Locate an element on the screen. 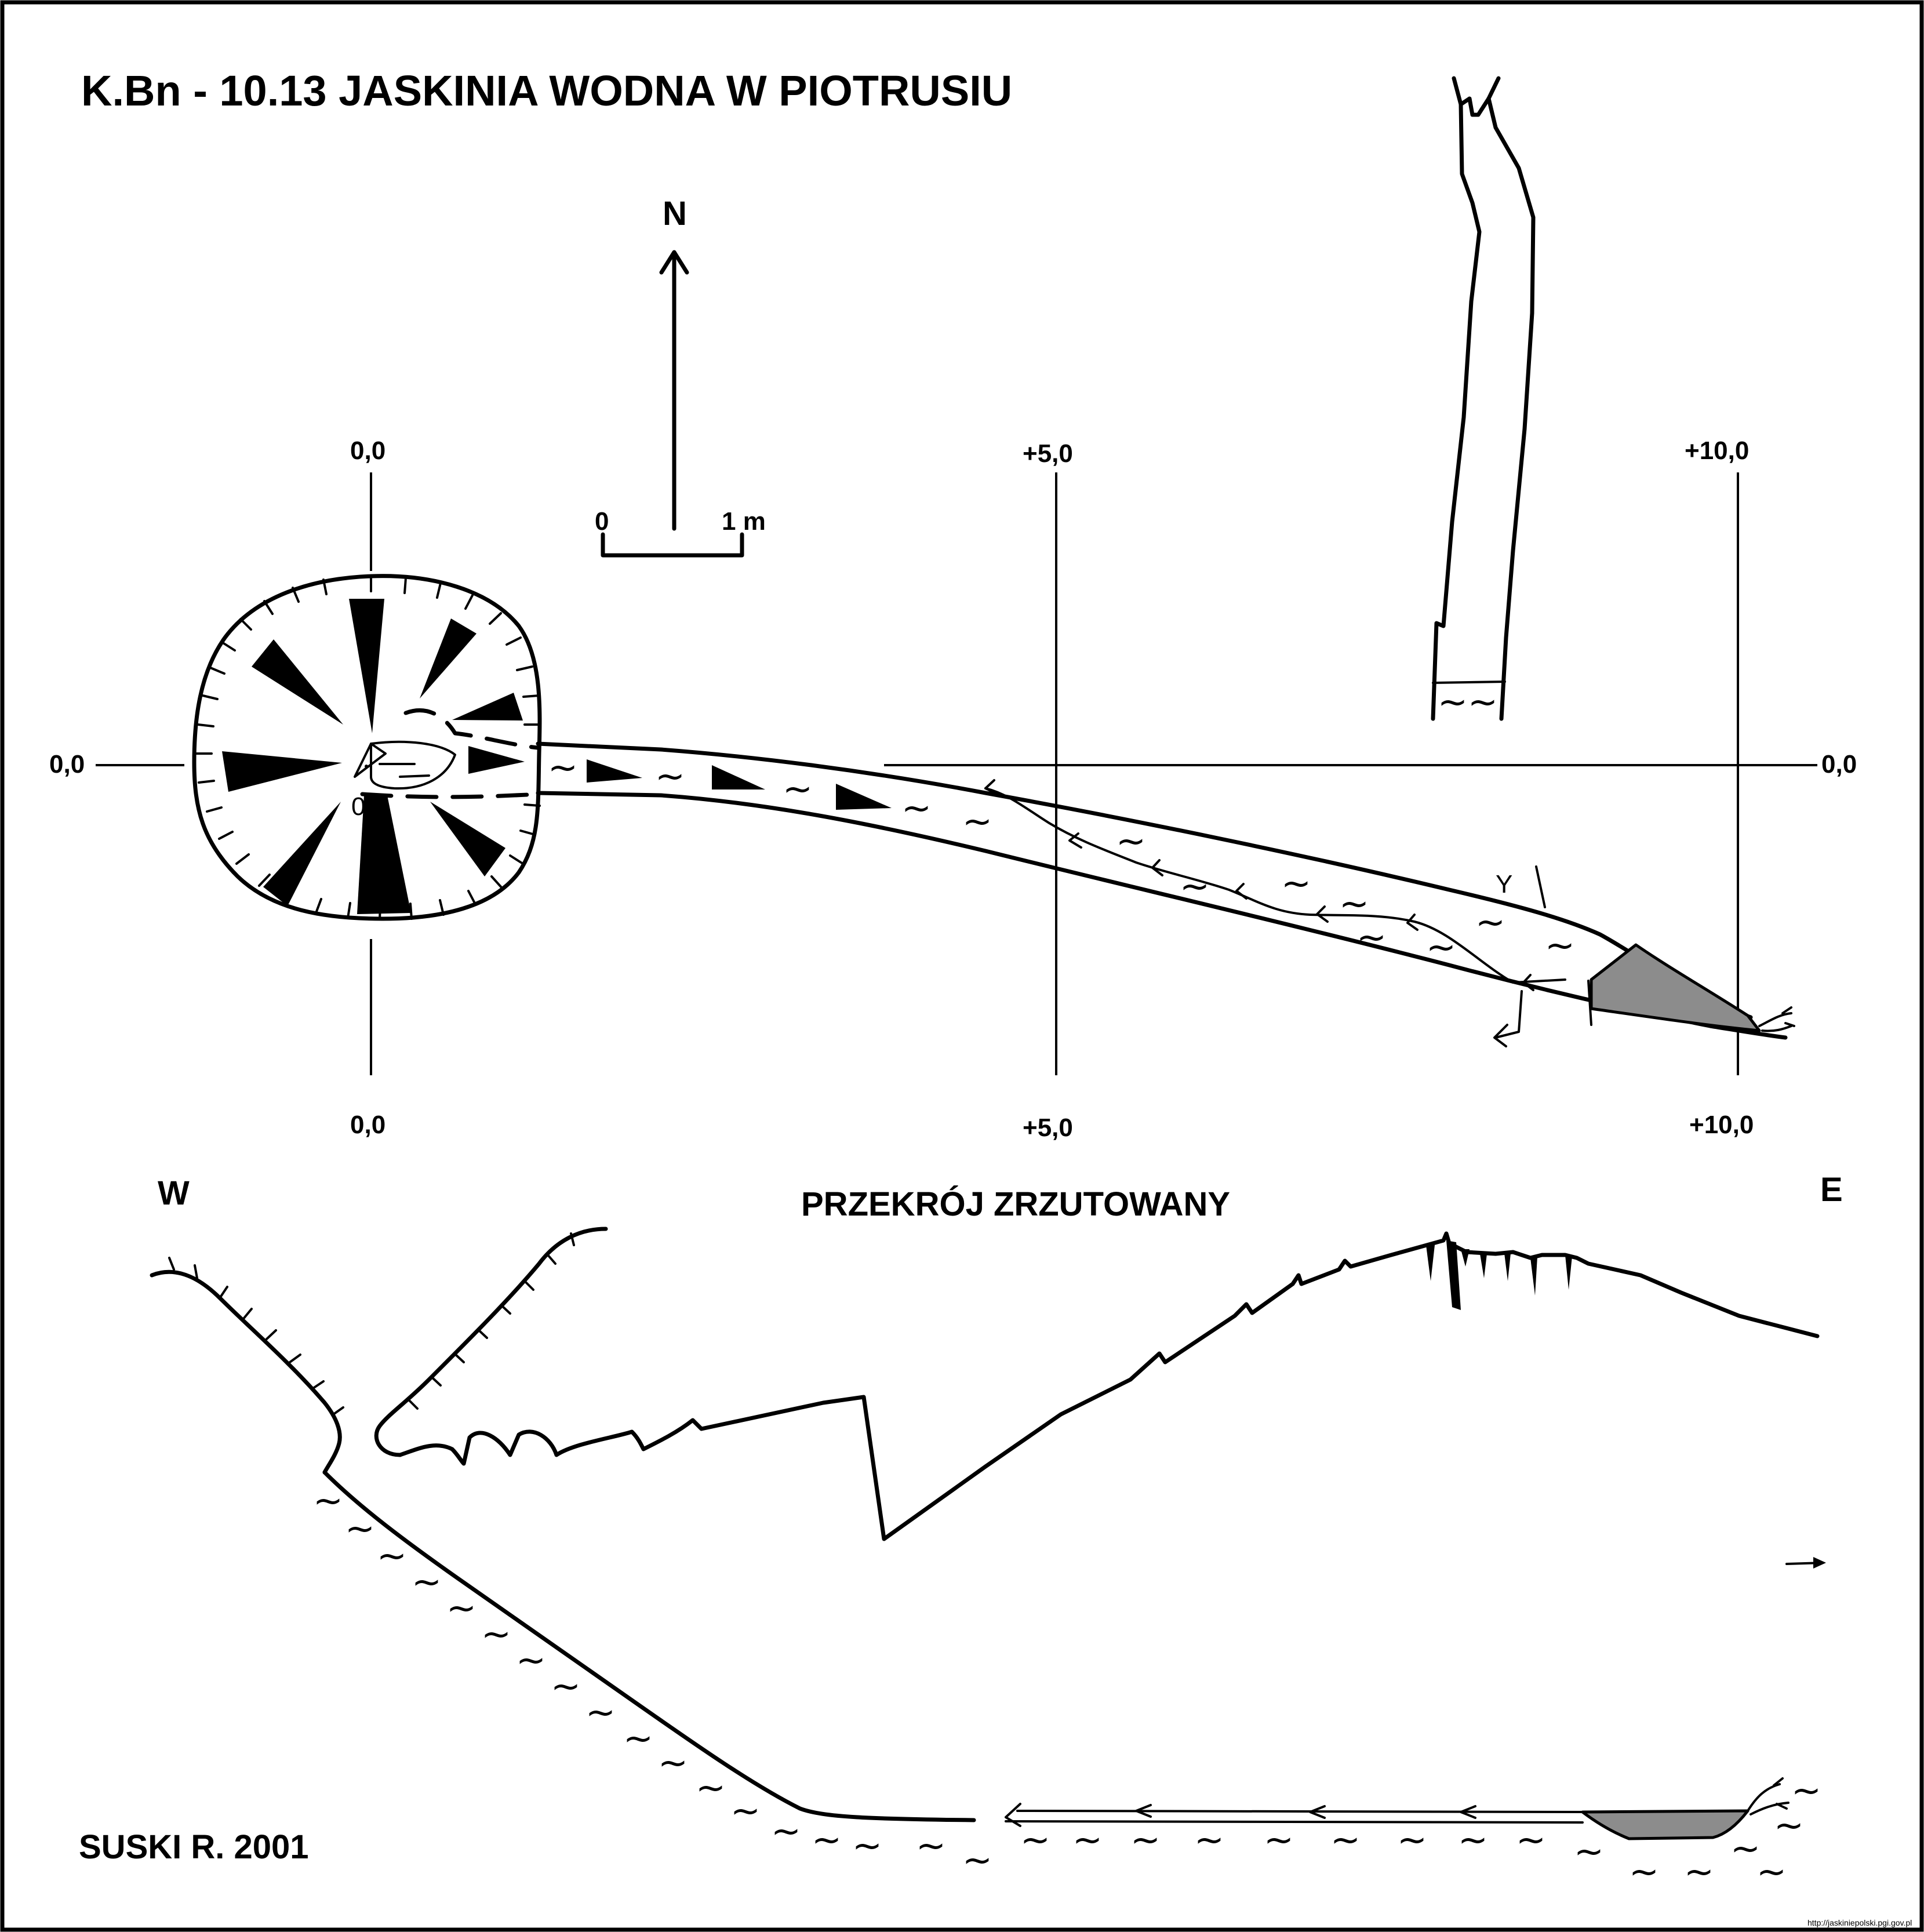 This screenshot has height=1932, width=1924. section-mark: Y is located at coordinates (1504, 884).